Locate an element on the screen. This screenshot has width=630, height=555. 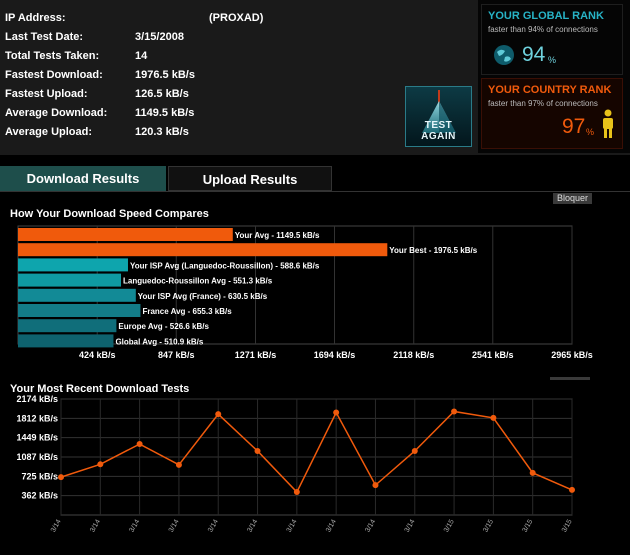
pyramid-icon is located at coordinates (439, 111).